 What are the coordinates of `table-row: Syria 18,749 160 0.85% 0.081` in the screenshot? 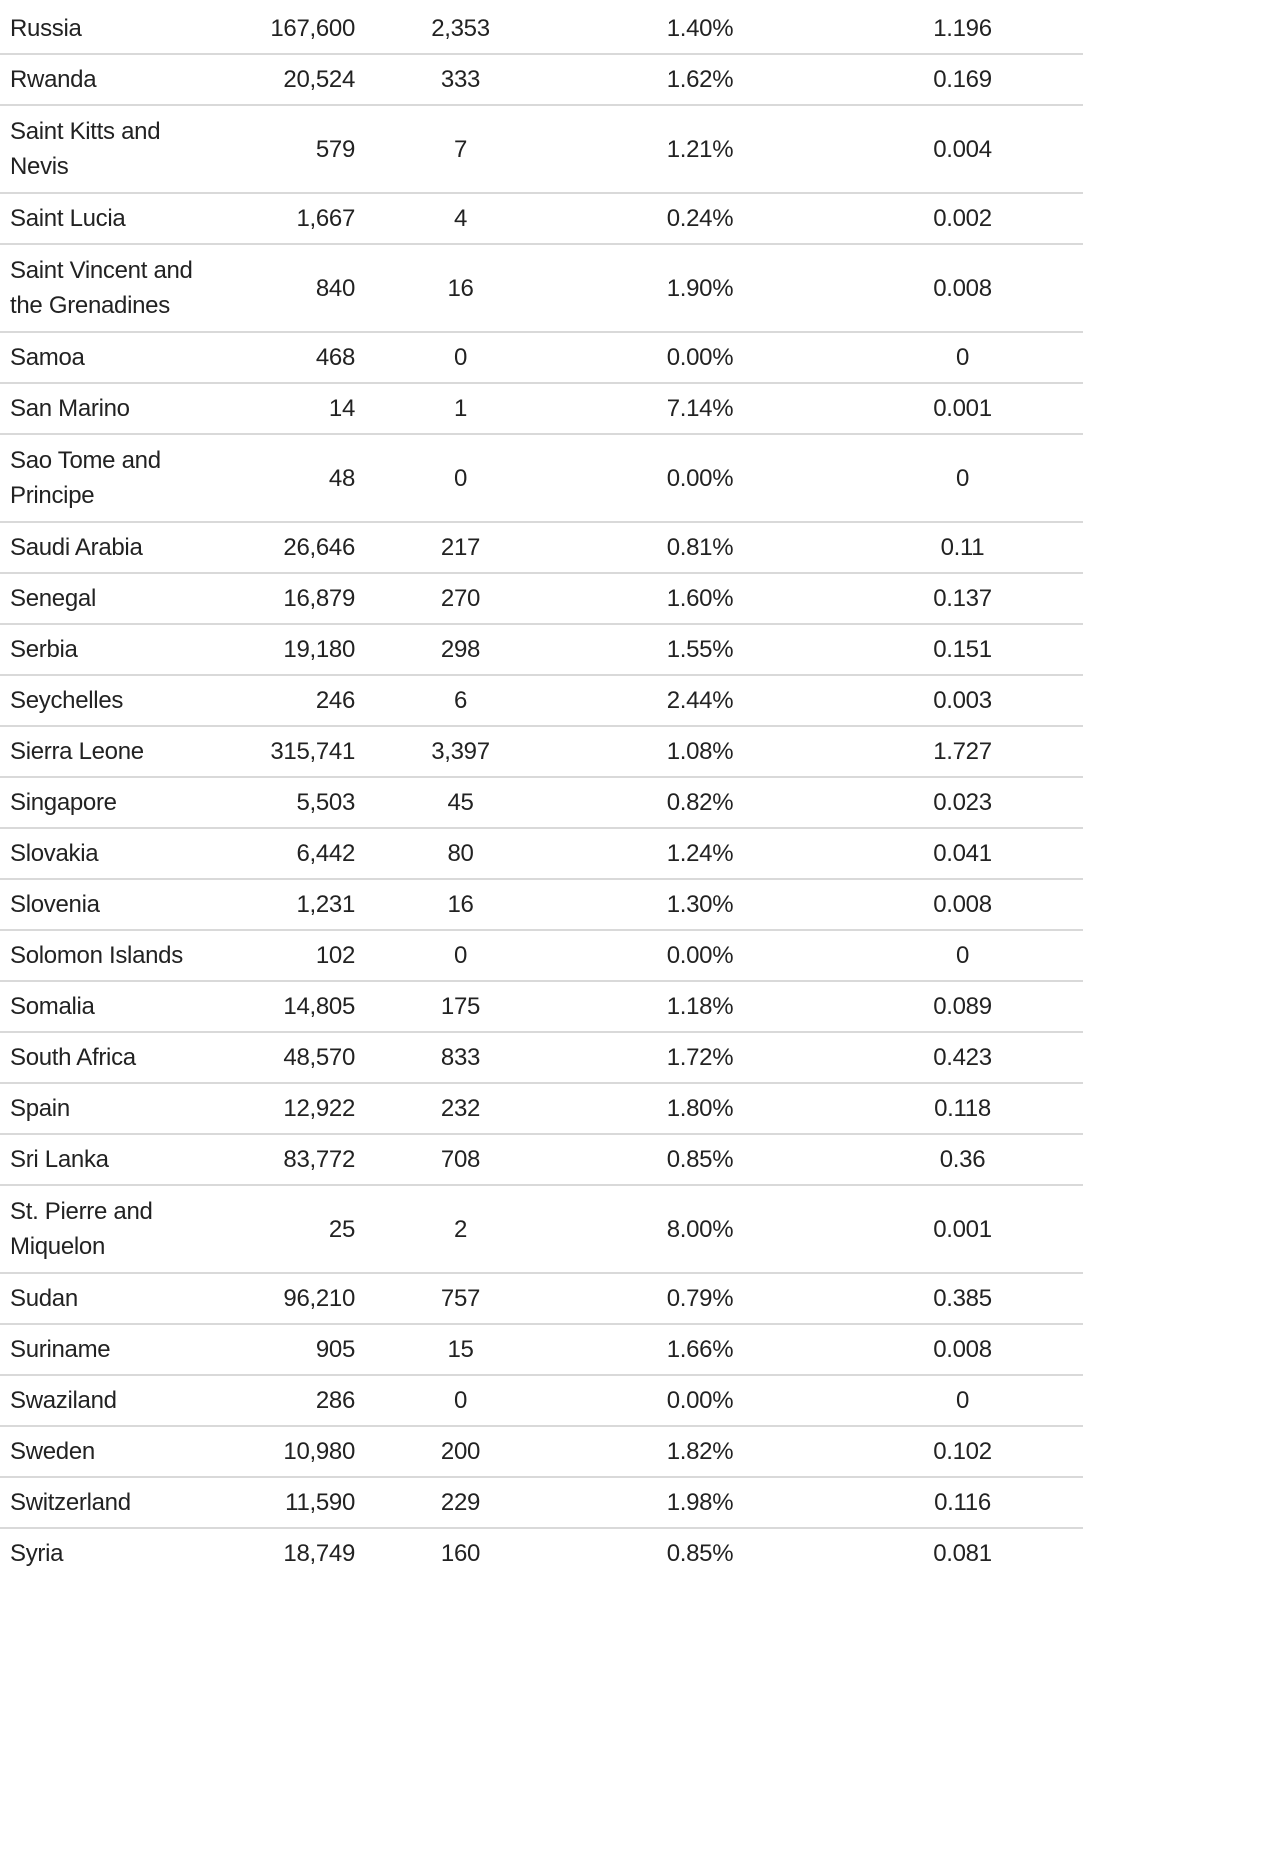 It's located at (541, 1552).